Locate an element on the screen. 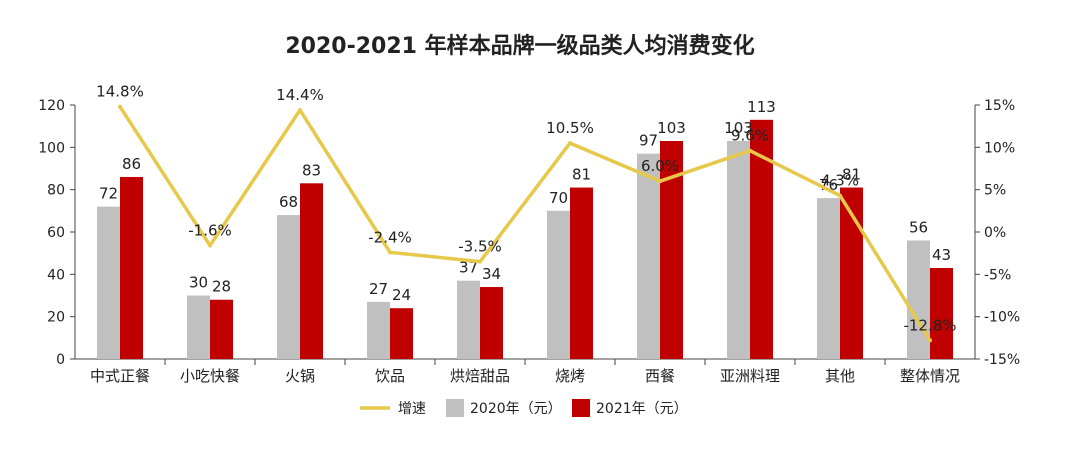 Image resolution: width=1080 pixels, height=463 pixels. growth-value-label: 10.5% is located at coordinates (570, 128).